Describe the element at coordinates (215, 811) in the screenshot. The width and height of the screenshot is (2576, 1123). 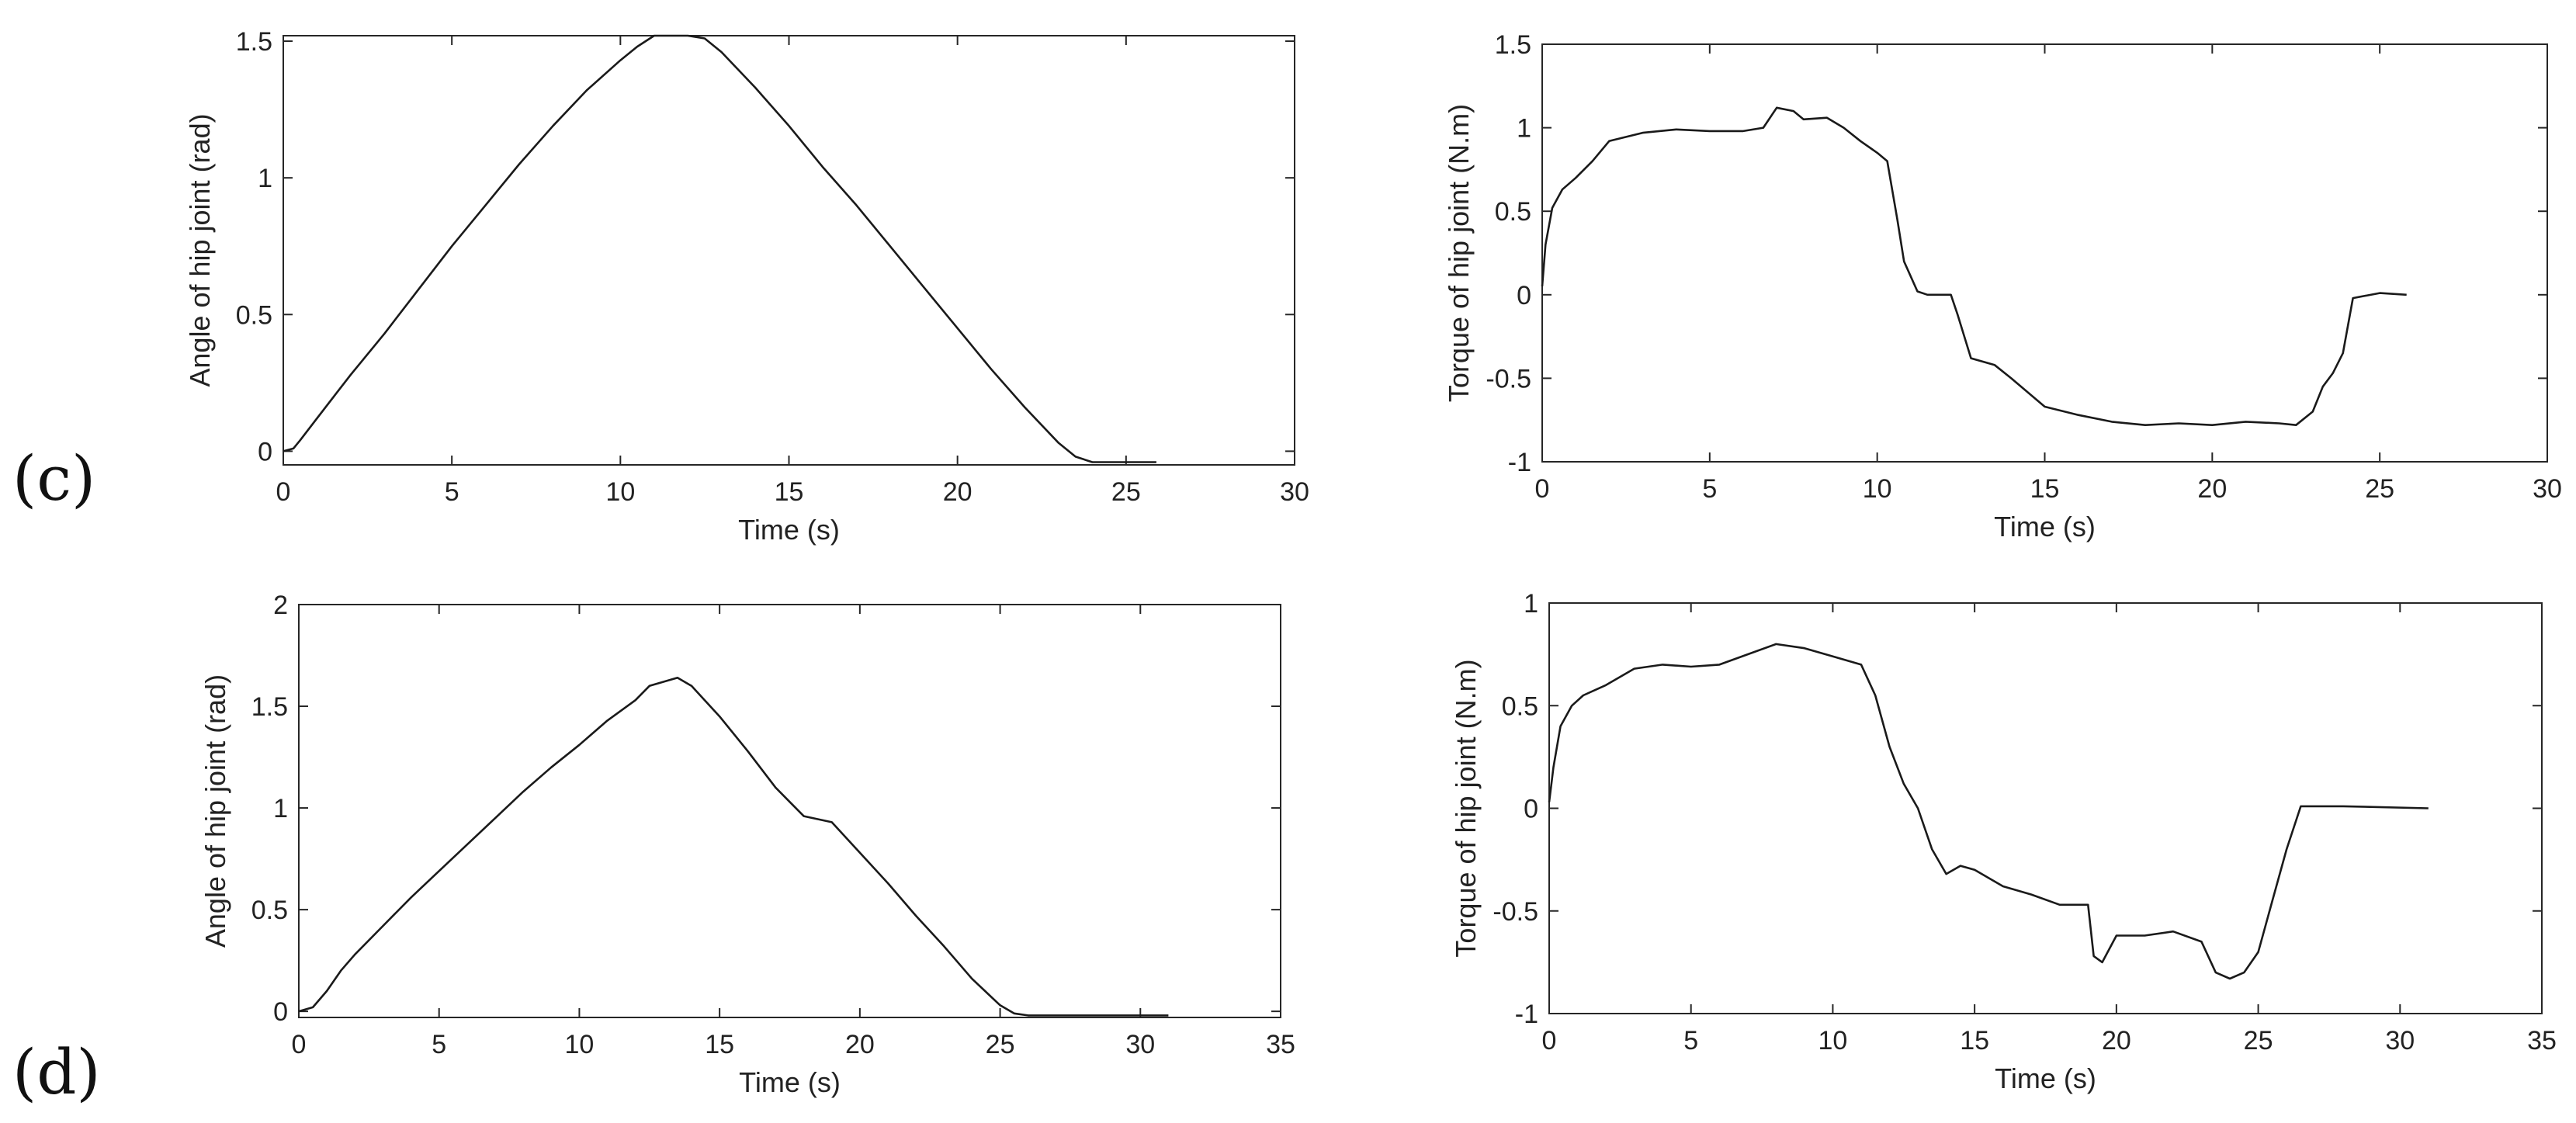
I see `d-angle-ylabel: Angle of hip joint (rad)` at that location.